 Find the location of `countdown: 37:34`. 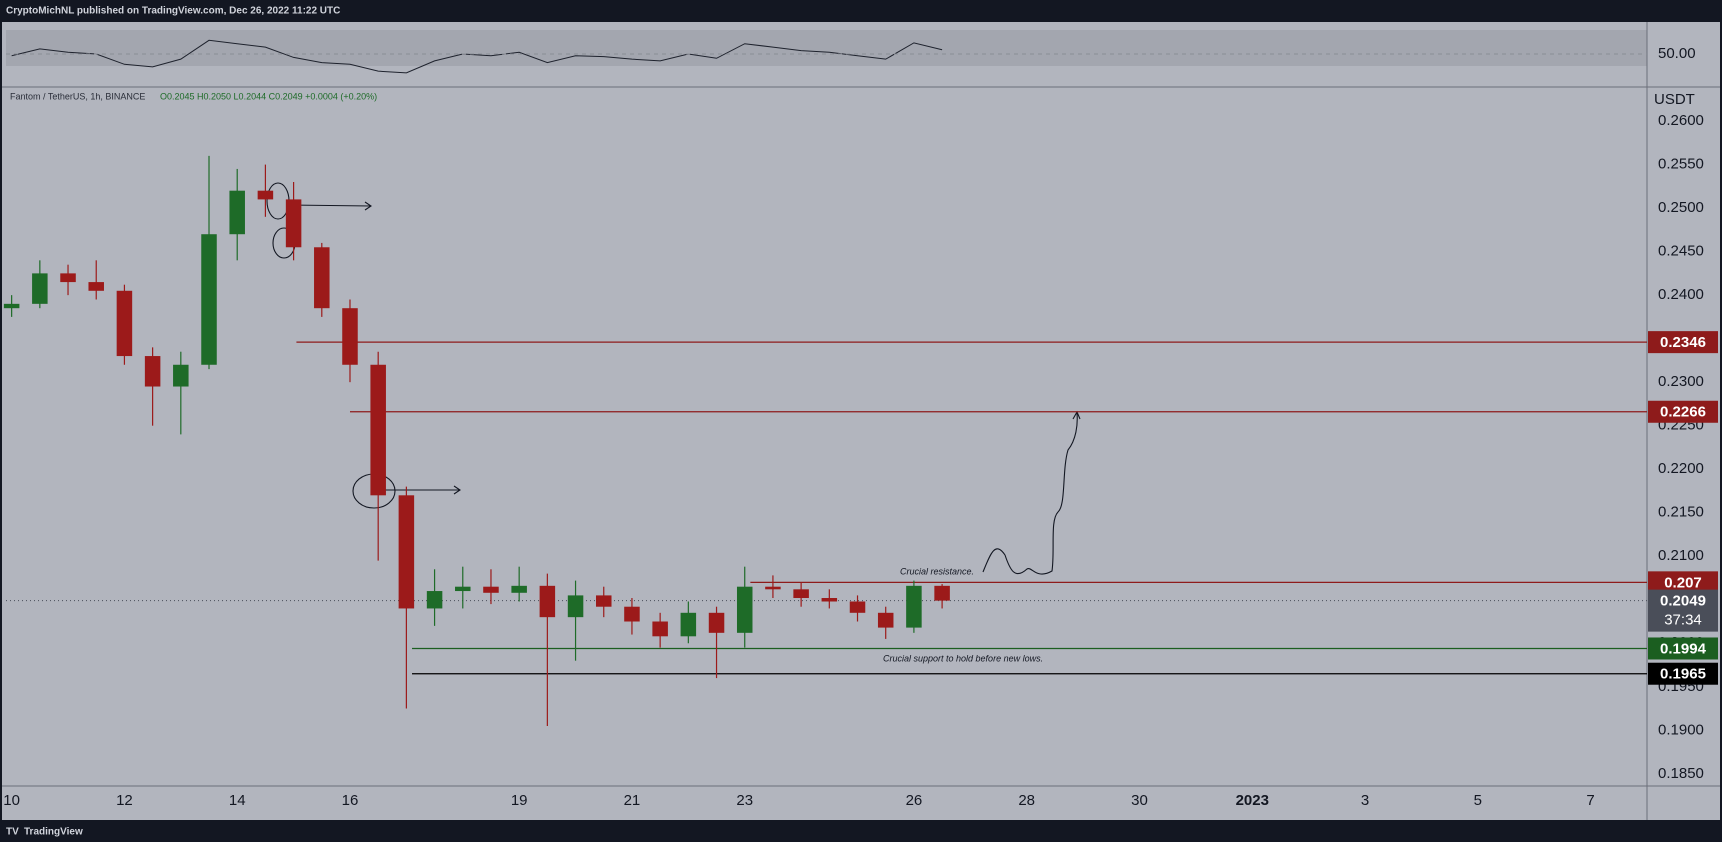

countdown: 37:34 is located at coordinates (1683, 620).